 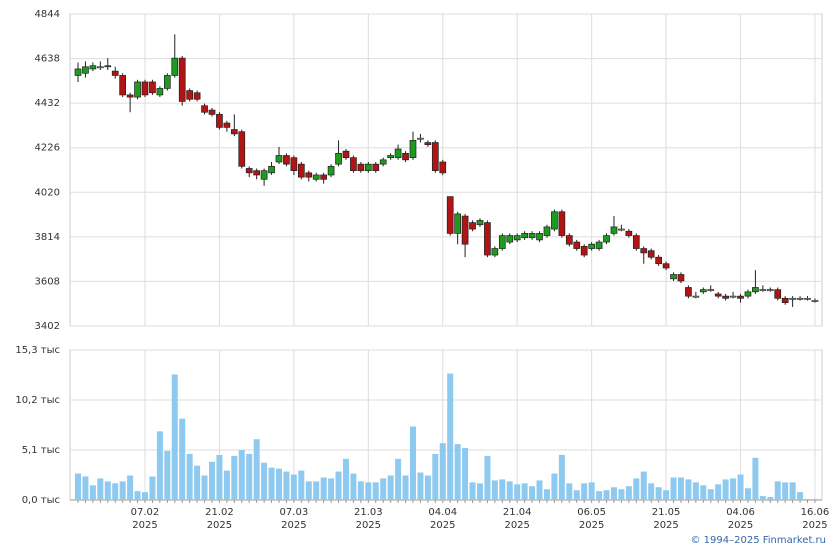 I want to click on x-tick-label: 04.04 2025, so click(x=443, y=519).